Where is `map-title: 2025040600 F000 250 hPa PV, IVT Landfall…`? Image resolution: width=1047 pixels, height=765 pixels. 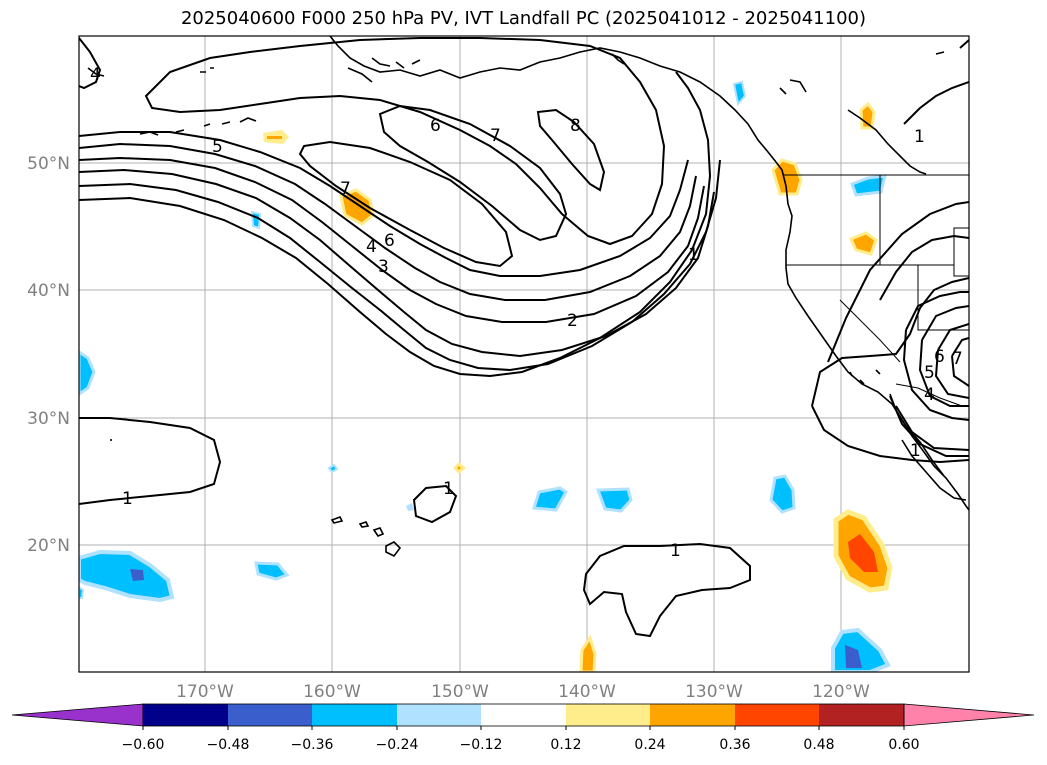
map-title: 2025040600 F000 250 hPa PV, IVT Landfall… is located at coordinates (523, 18).